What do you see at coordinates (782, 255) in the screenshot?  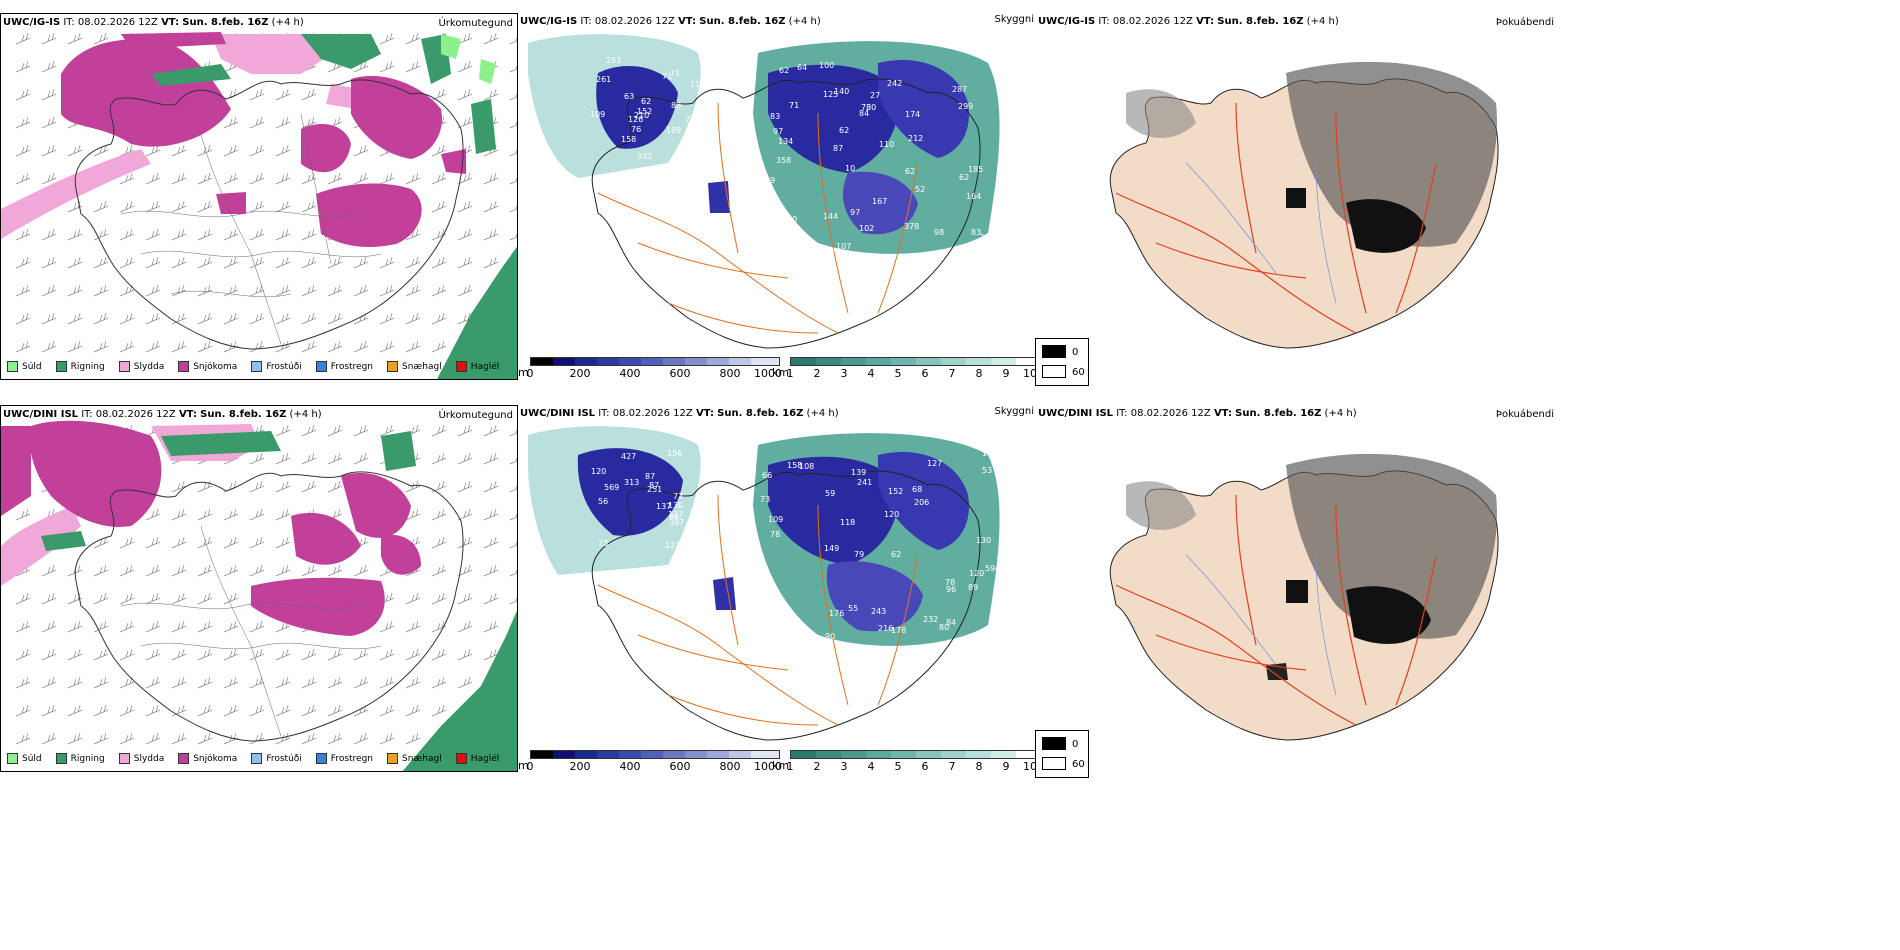 I see `cloud-base-label: 209` at bounding box center [782, 255].